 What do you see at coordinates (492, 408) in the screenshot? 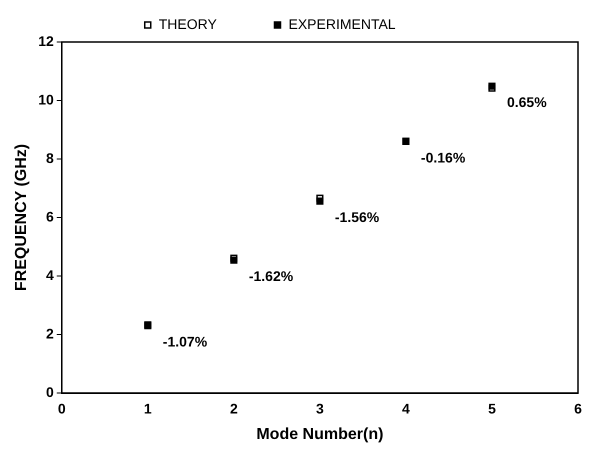
I see `x-tick-label: 5` at bounding box center [492, 408].